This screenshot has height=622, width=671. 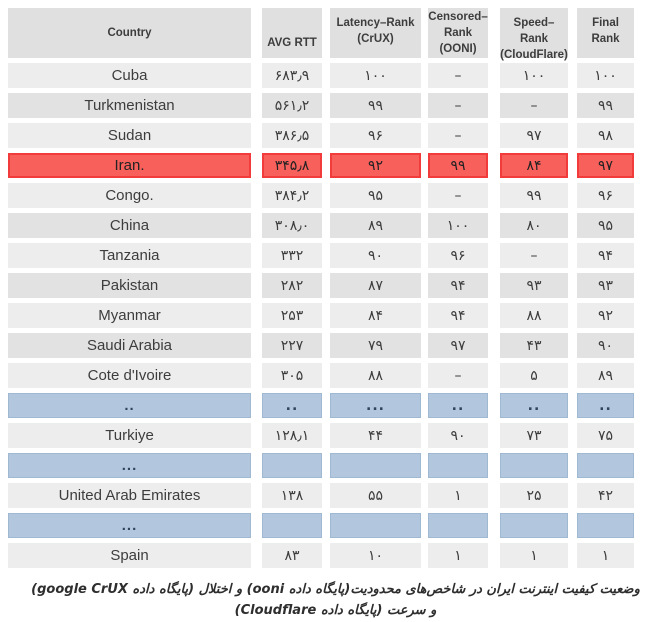 What do you see at coordinates (605, 33) in the screenshot?
I see `col-header-final-rank: Final Rank` at bounding box center [605, 33].